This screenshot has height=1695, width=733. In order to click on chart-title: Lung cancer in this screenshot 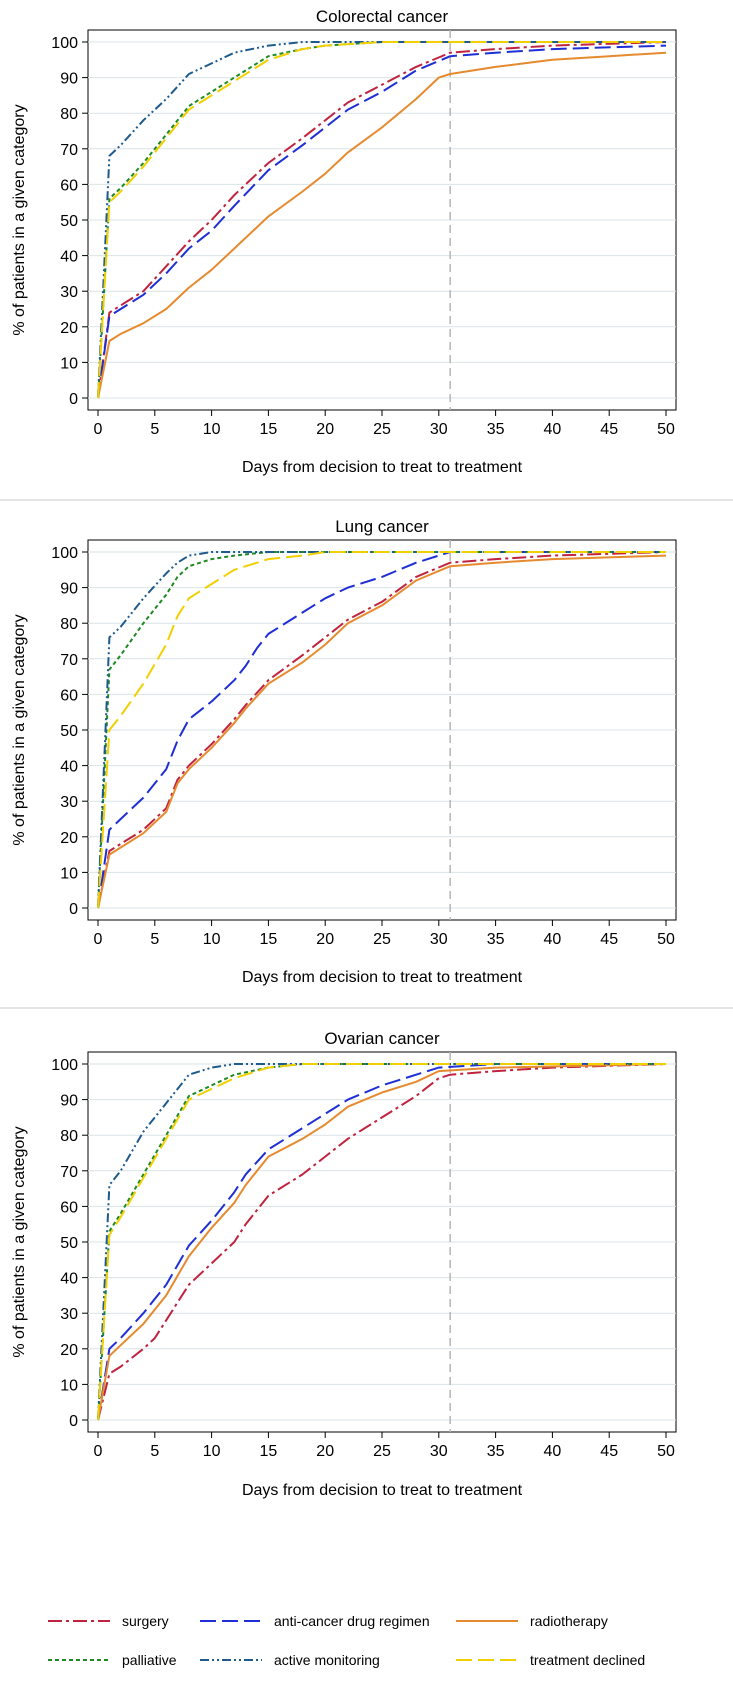, I will do `click(382, 526)`.